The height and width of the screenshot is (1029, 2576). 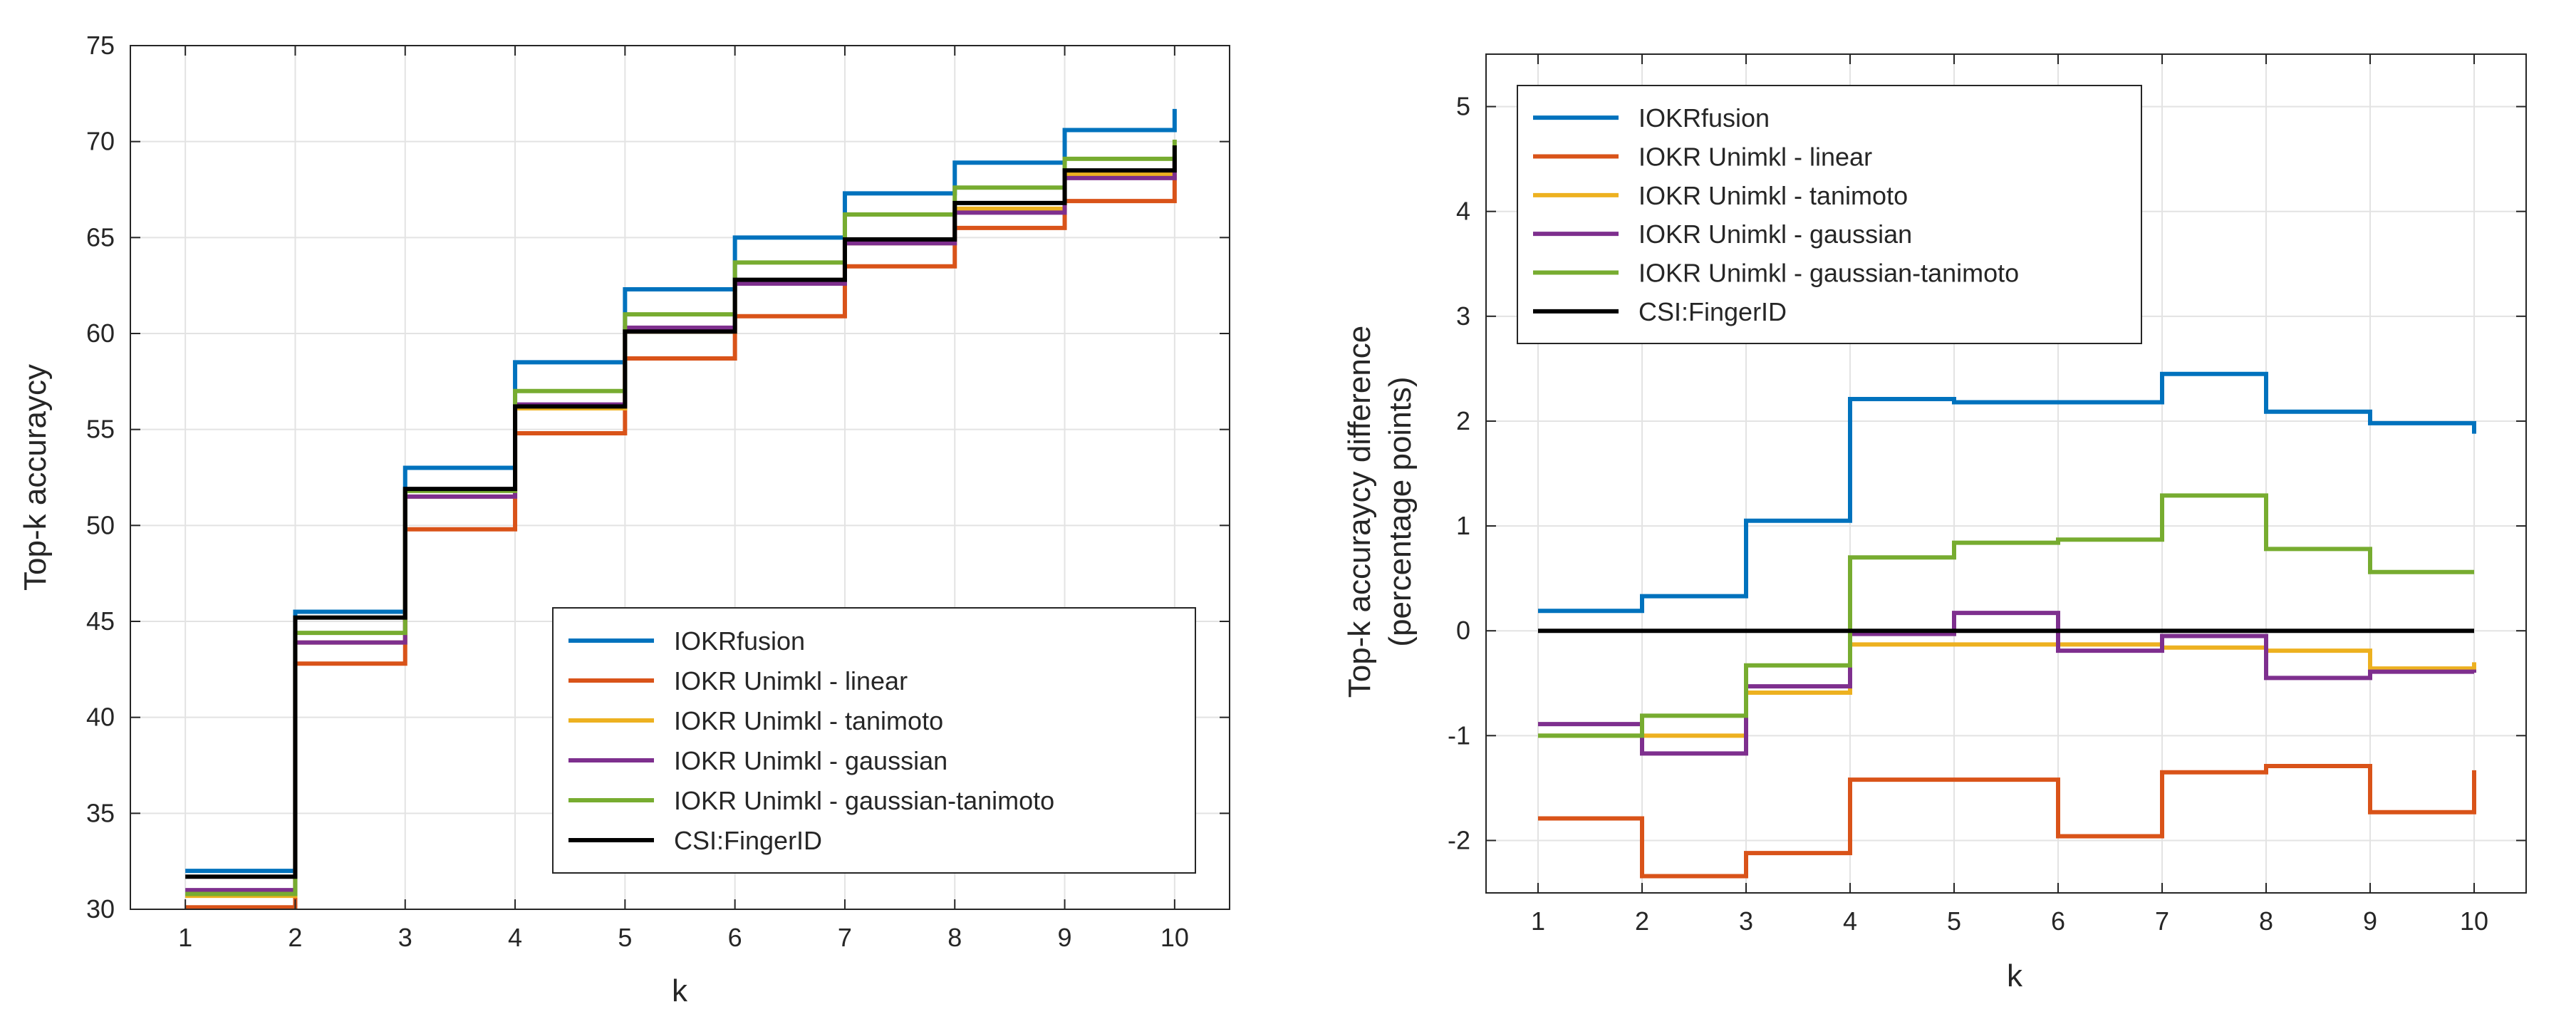 I want to click on y-tick-label: 35, so click(x=100, y=813).